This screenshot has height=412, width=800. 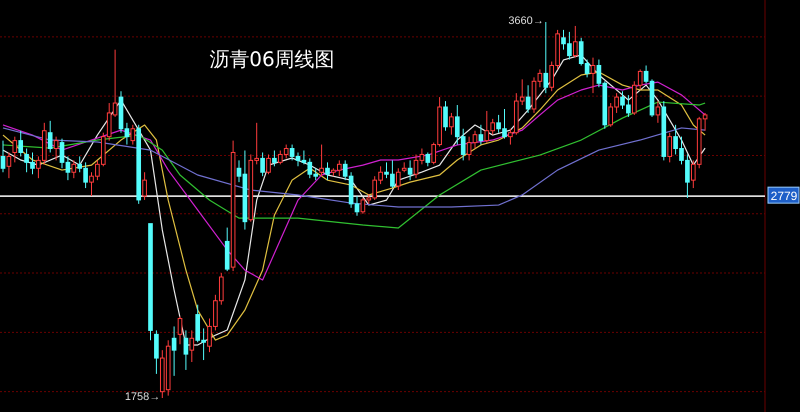 What do you see at coordinates (272, 59) in the screenshot?
I see `title: 沥青06周线图` at bounding box center [272, 59].